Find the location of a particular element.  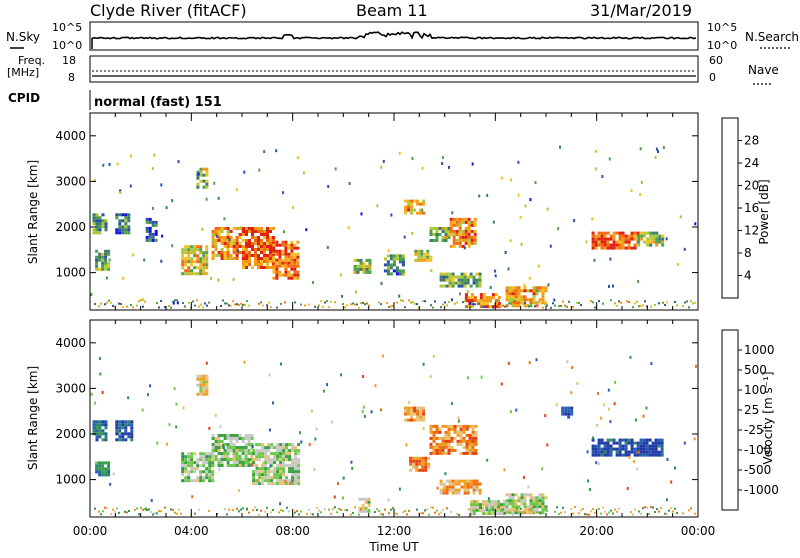

colorbar-tick-label: 4 is located at coordinates (748, 276).